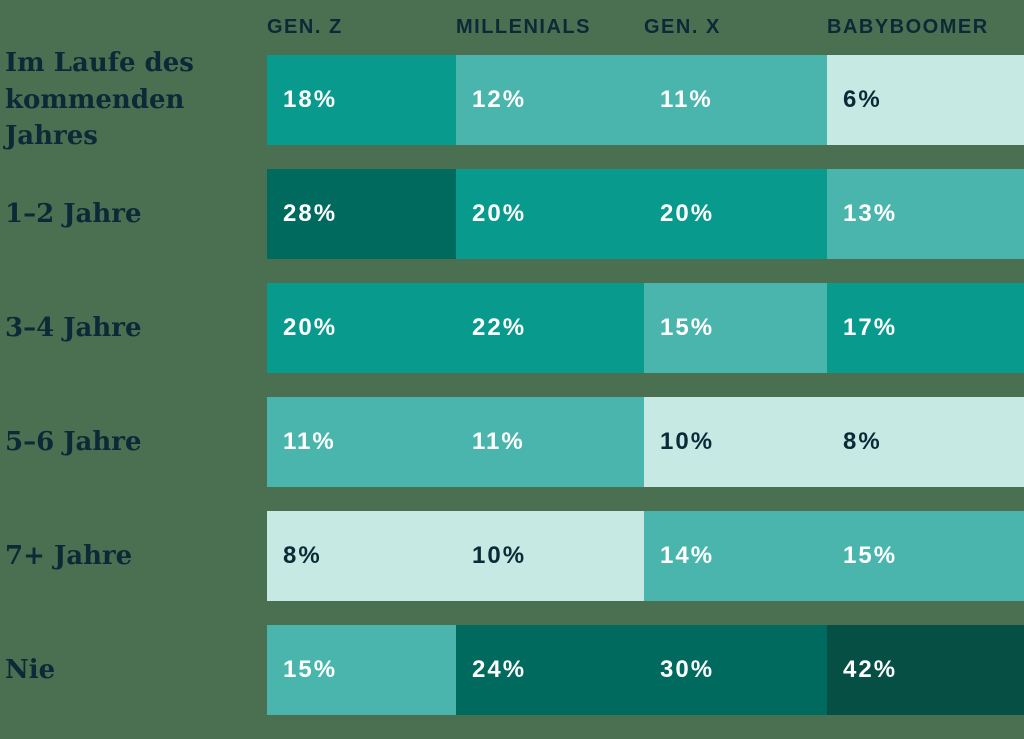 This screenshot has height=739, width=1024. I want to click on row-label: 5–6 Jahre, so click(73, 441).